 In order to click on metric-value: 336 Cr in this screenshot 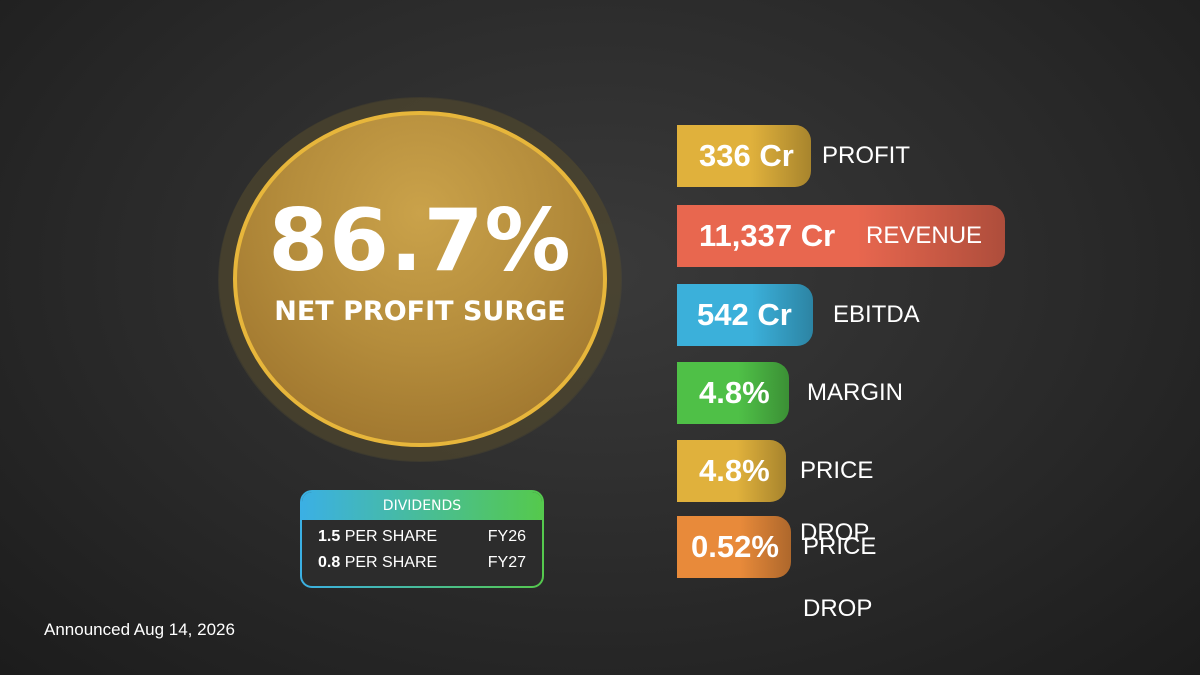, I will do `click(746, 155)`.